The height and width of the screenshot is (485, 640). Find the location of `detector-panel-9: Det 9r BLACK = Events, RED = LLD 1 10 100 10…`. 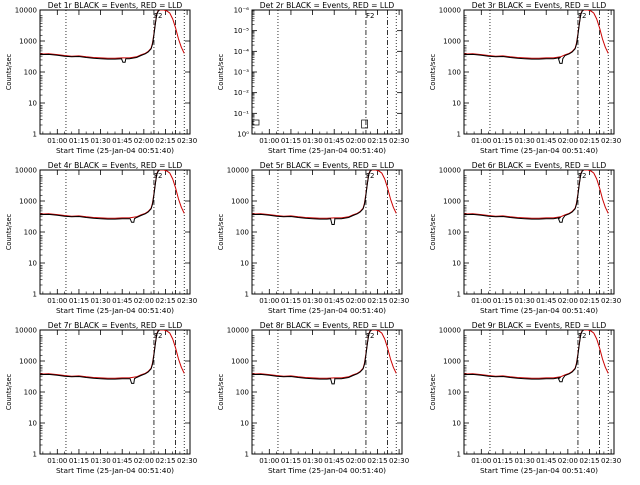

detector-panel-9: Det 9r BLACK = Events, RED = LLD 1 10 100 10… is located at coordinates (525, 398).